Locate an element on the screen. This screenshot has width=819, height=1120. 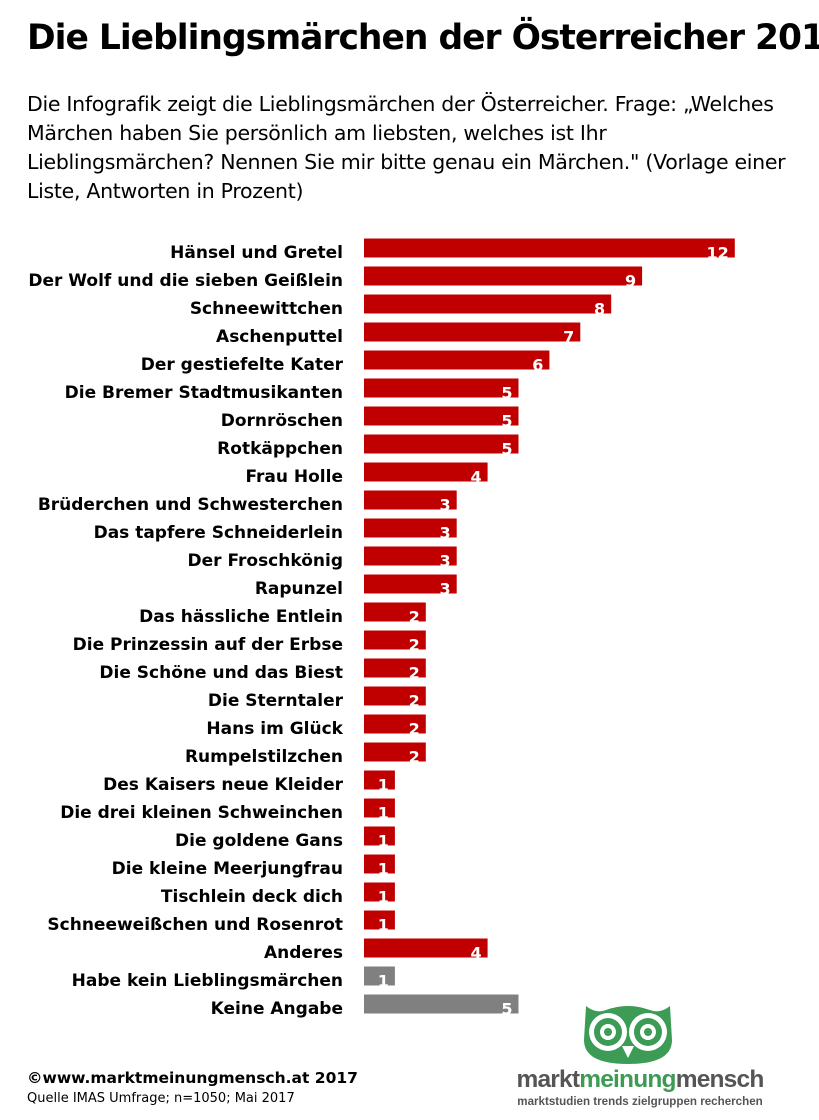
bar-die-bremer-stadtmusikanten is located at coordinates (441, 388).